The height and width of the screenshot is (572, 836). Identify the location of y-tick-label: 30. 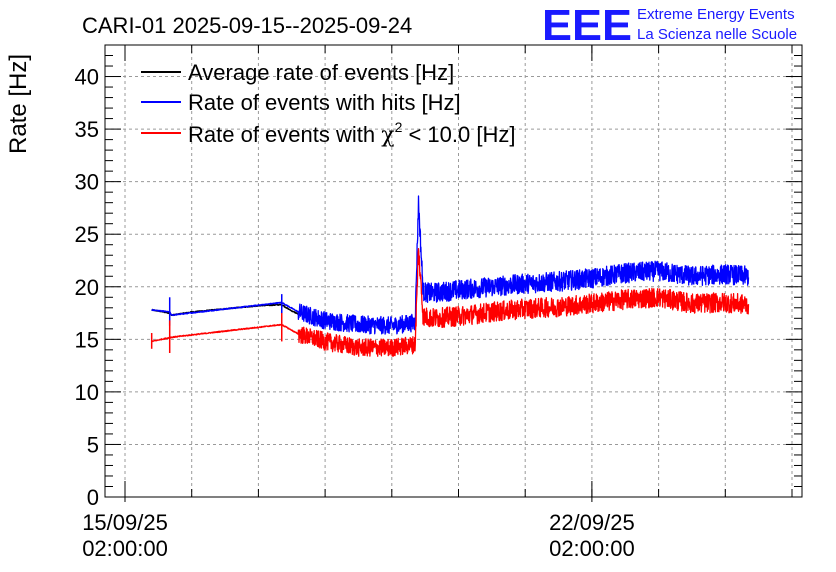
(87, 182).